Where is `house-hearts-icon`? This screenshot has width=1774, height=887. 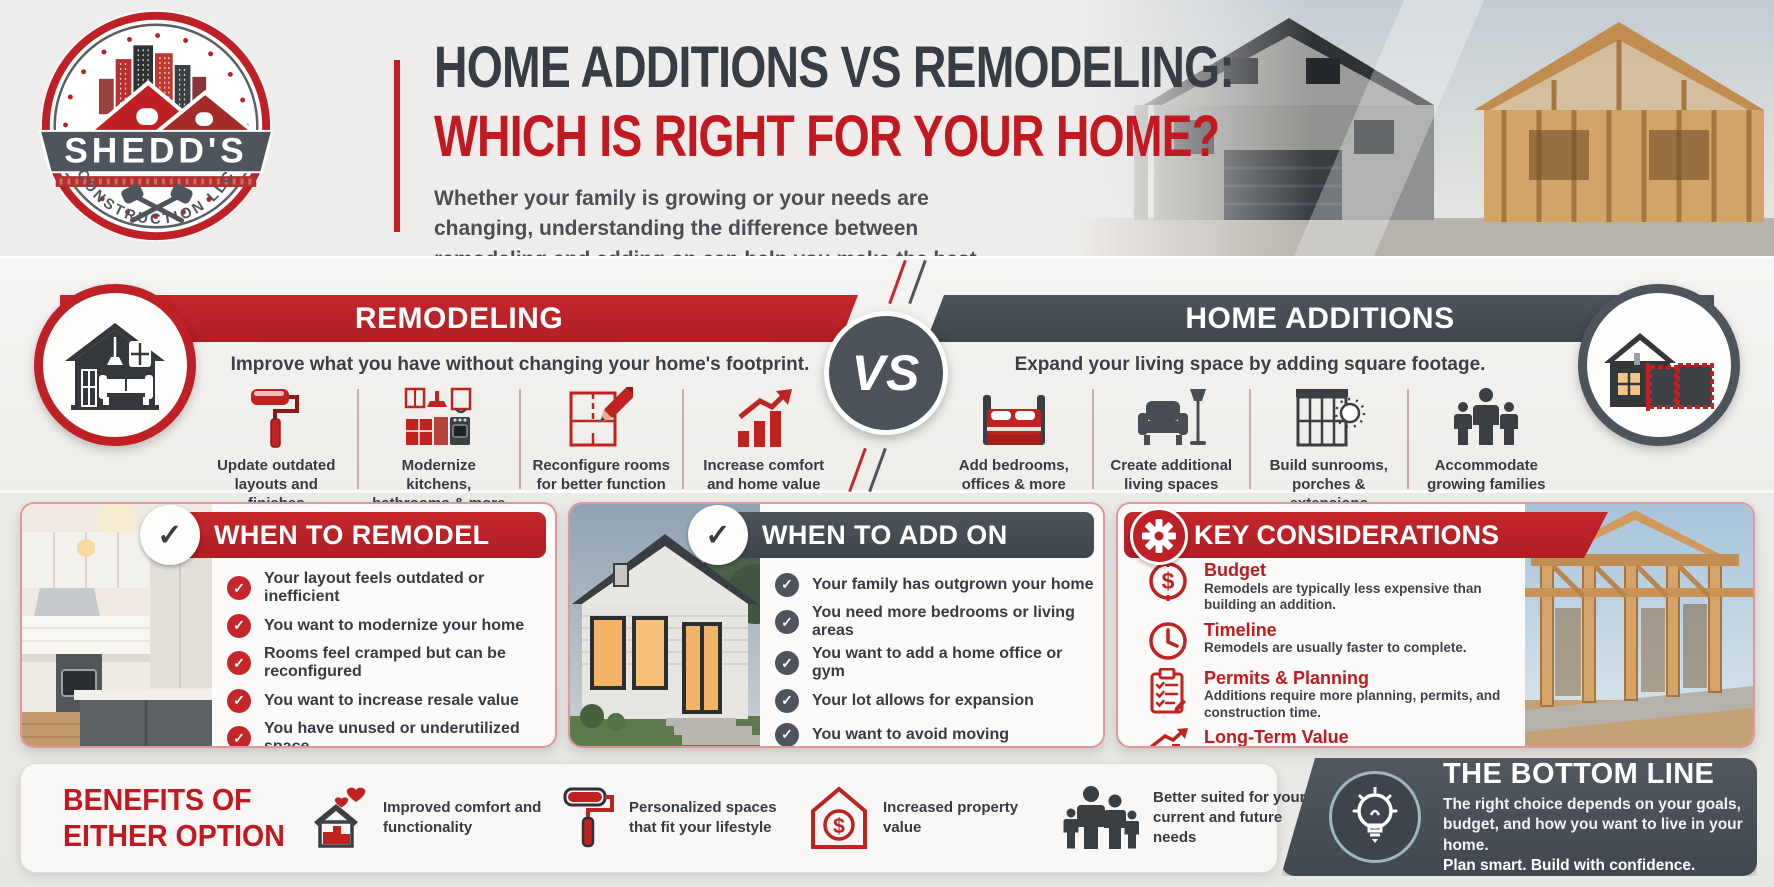
house-hearts-icon is located at coordinates (340, 817).